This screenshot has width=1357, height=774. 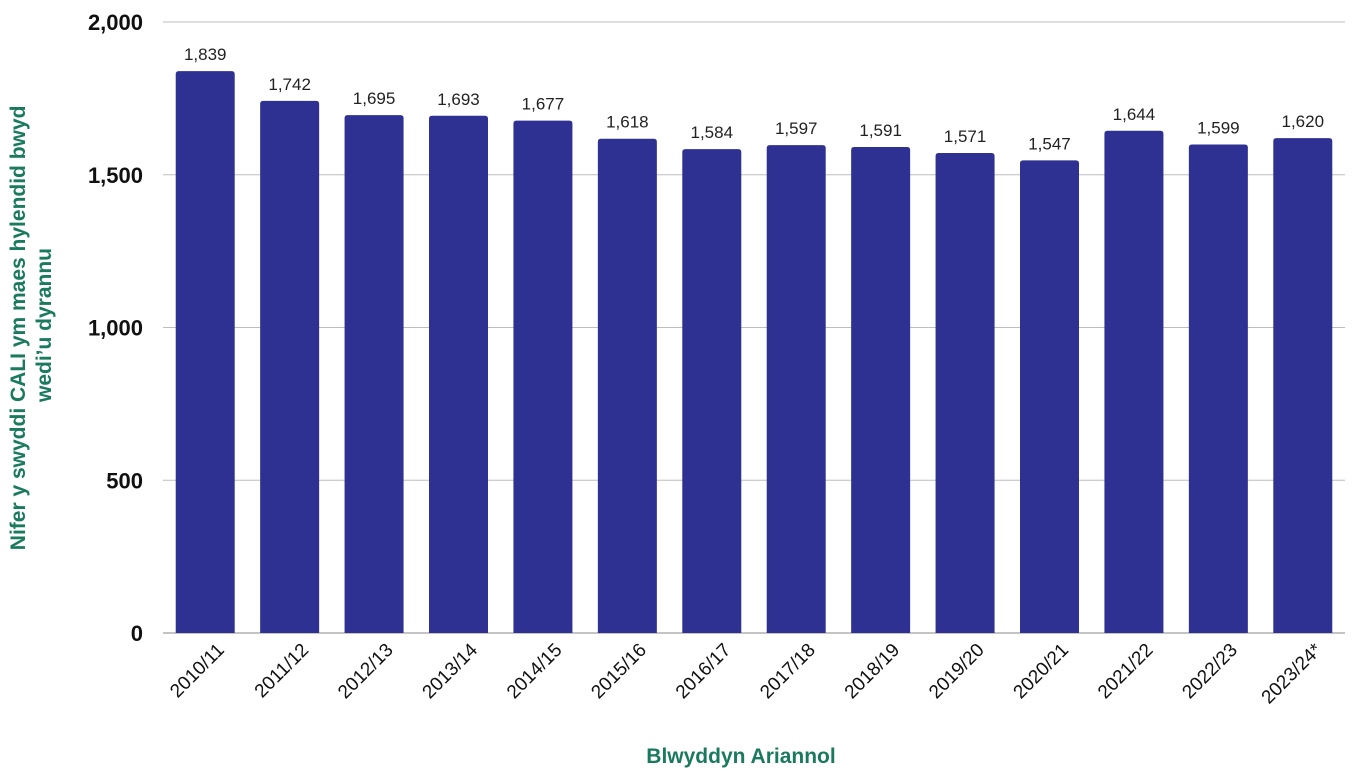 I want to click on y-axis-title-line-2: wedi’u dyrannu, so click(x=44, y=325).